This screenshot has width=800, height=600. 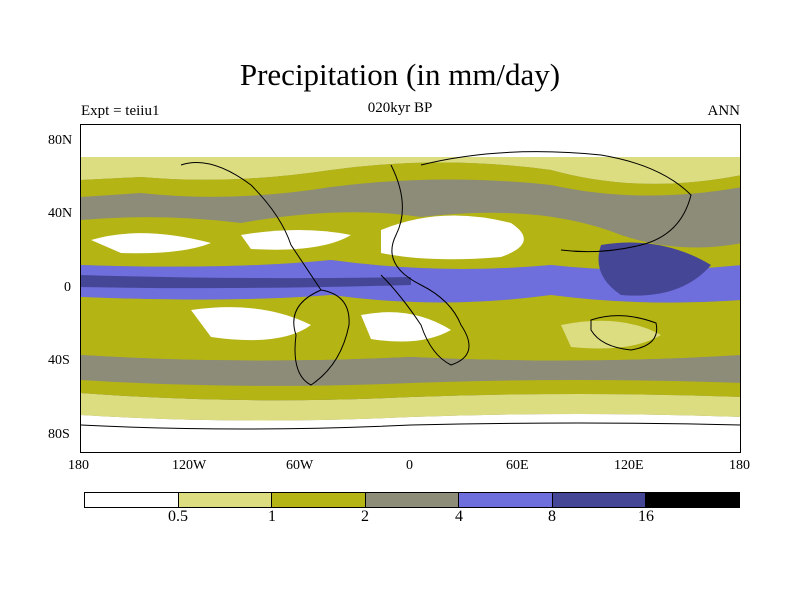 What do you see at coordinates (60, 140) in the screenshot?
I see `lat-label: 80N` at bounding box center [60, 140].